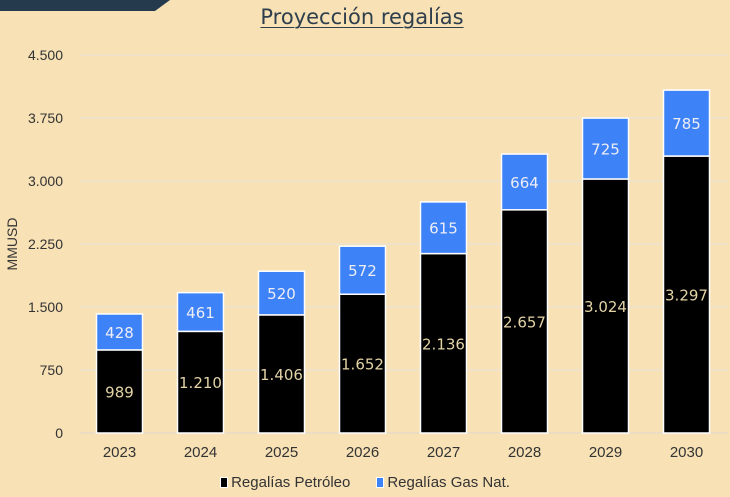 The width and height of the screenshot is (730, 497). Describe the element at coordinates (200, 452) in the screenshot. I see `x-tick-label: 2024` at that location.